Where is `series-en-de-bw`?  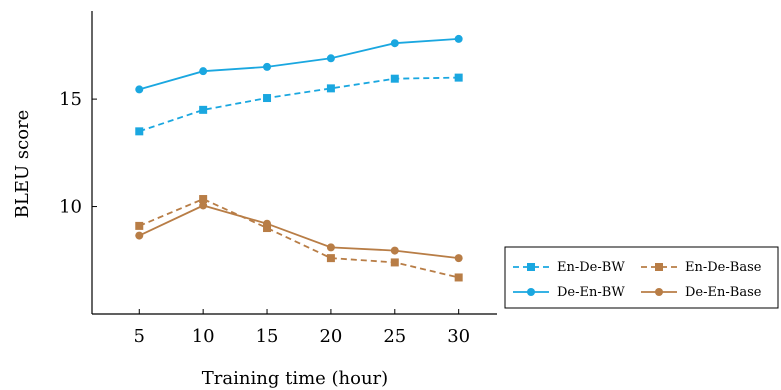 series-en-de-bw is located at coordinates (299, 104).